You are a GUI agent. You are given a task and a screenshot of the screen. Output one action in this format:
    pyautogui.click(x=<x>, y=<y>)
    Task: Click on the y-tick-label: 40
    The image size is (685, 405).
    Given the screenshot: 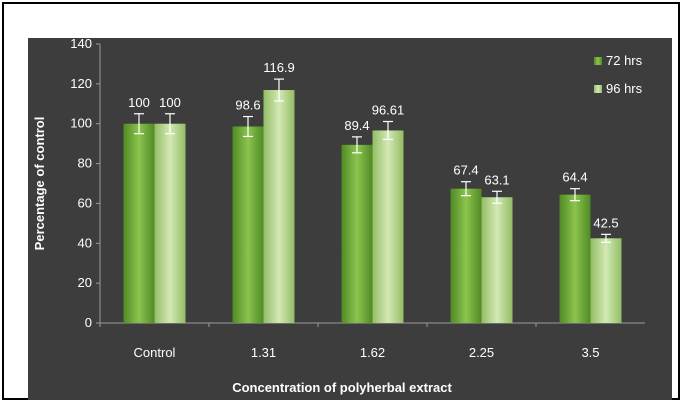 What is the action you would take?
    pyautogui.click(x=85, y=242)
    